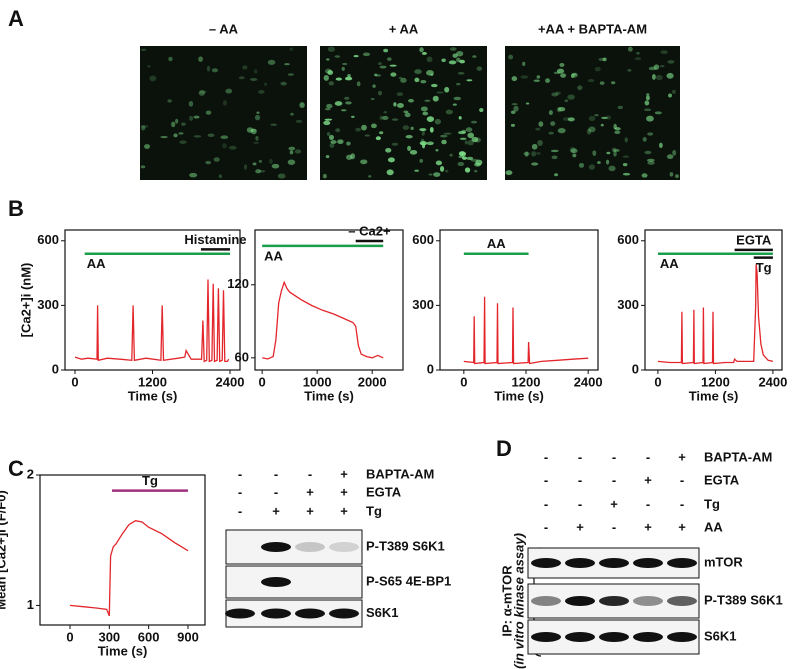 The image size is (800, 669). What do you see at coordinates (715, 314) in the screenshot?
I see `trace` at bounding box center [715, 314].